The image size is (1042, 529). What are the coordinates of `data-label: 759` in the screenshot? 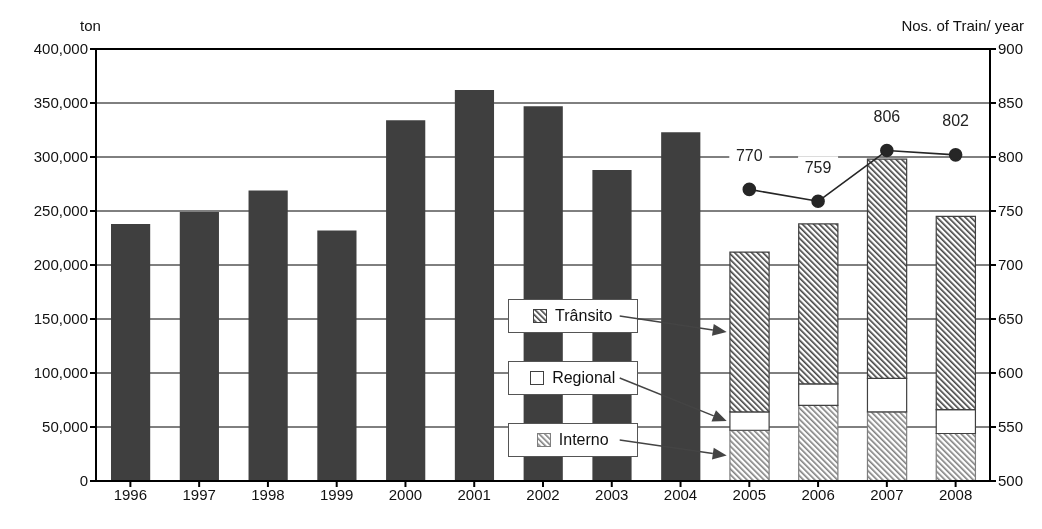 It's located at (818, 167).